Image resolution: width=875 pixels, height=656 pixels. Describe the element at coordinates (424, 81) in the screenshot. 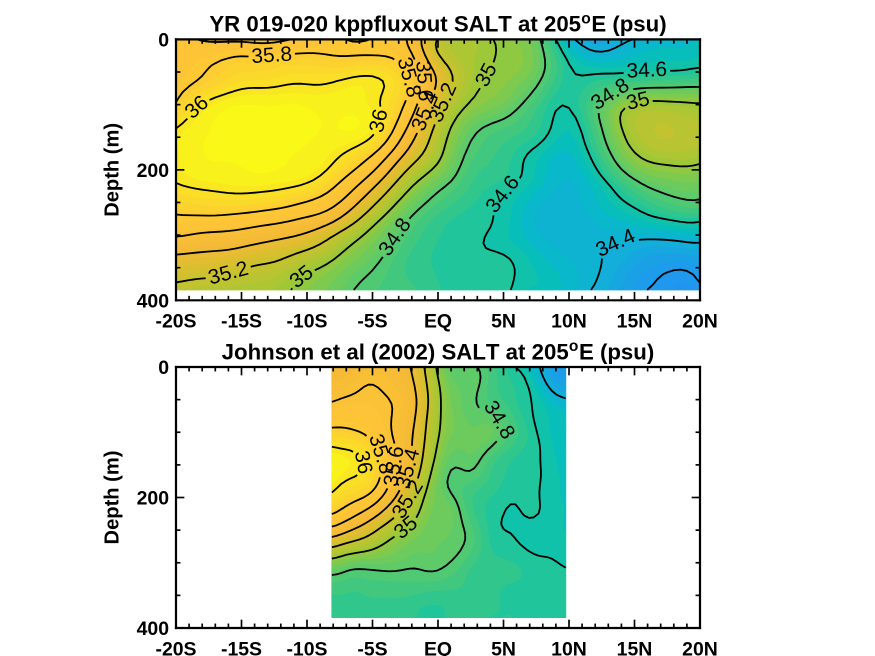

I see `svg-text: 35.6` at that location.